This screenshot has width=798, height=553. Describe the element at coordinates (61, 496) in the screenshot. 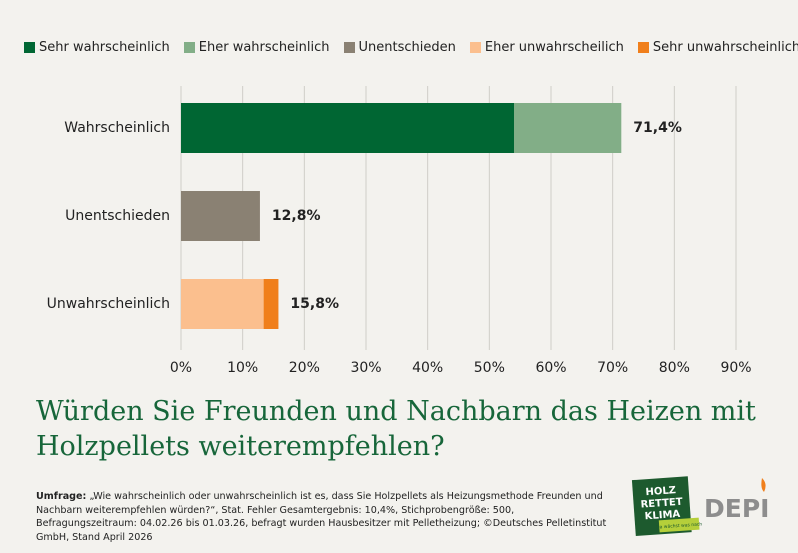

I see `footer-label: Umfrage:` at that location.